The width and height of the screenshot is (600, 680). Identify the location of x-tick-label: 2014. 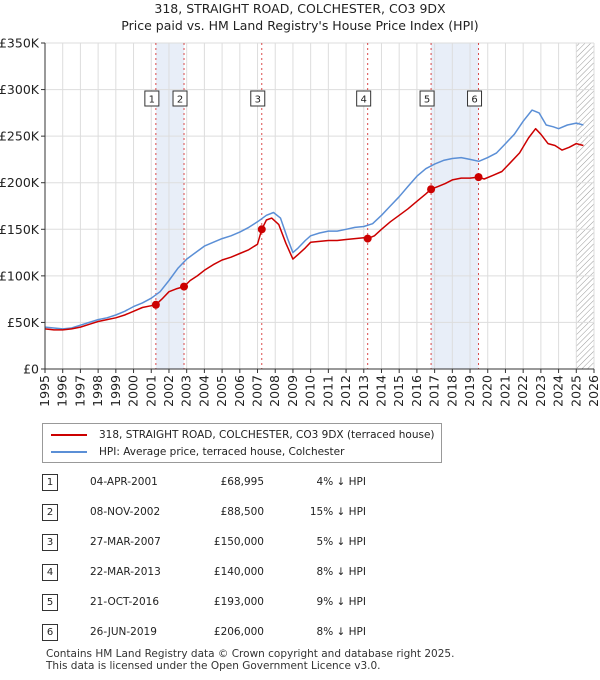
(380, 391).